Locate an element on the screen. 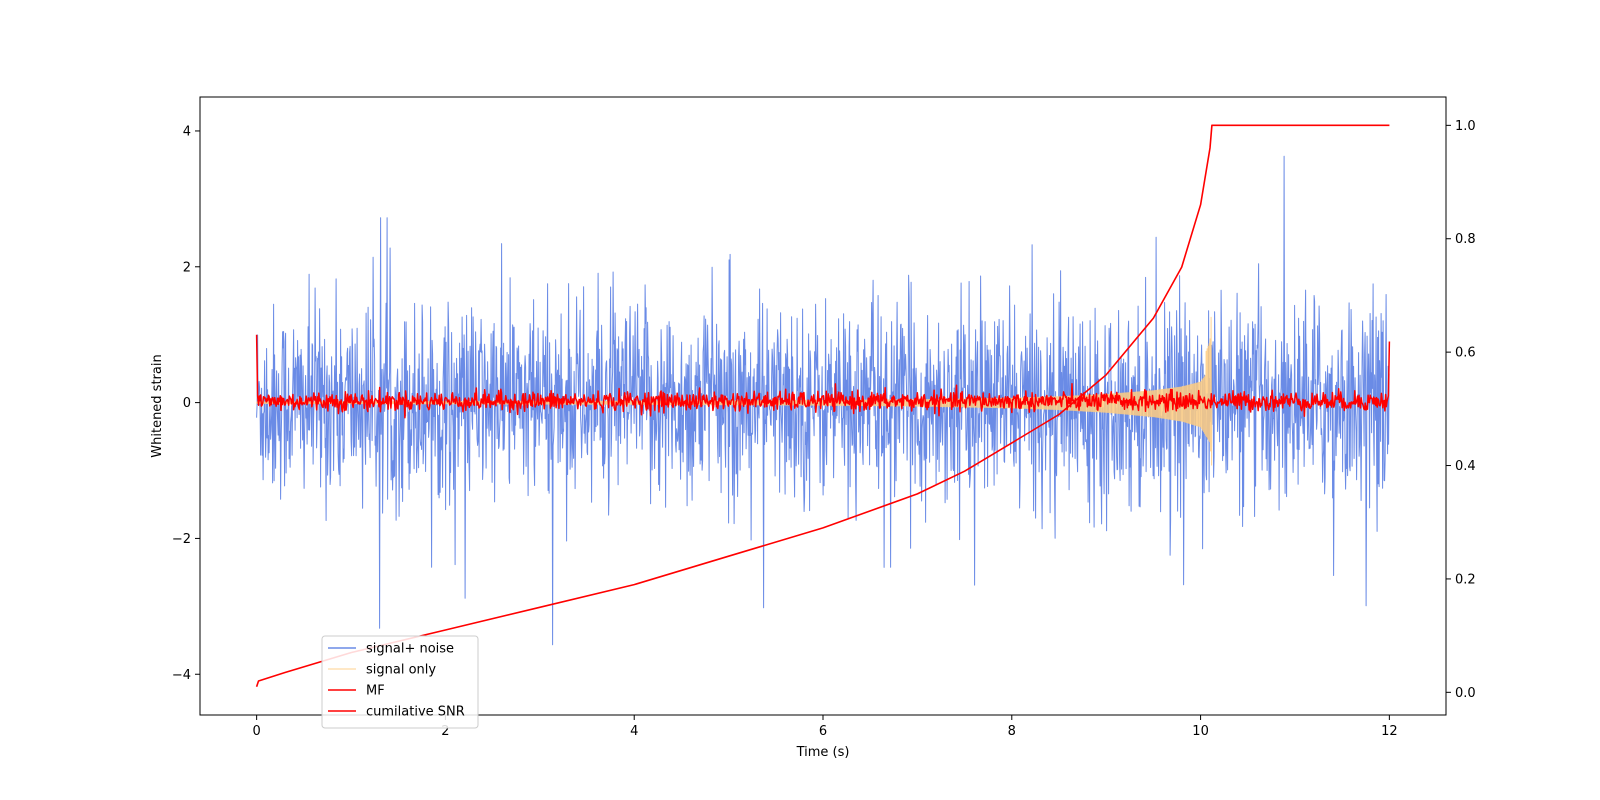  y-tick-label: 4 is located at coordinates (187, 131).